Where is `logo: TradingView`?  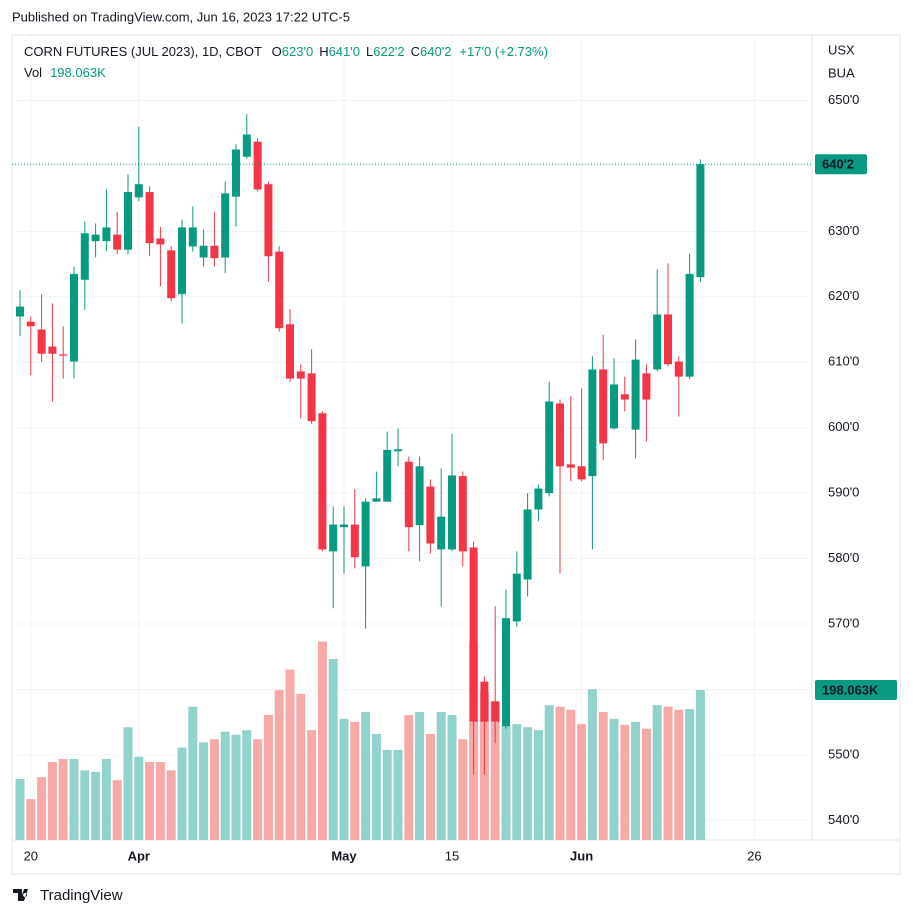
logo: TradingView is located at coordinates (68, 895).